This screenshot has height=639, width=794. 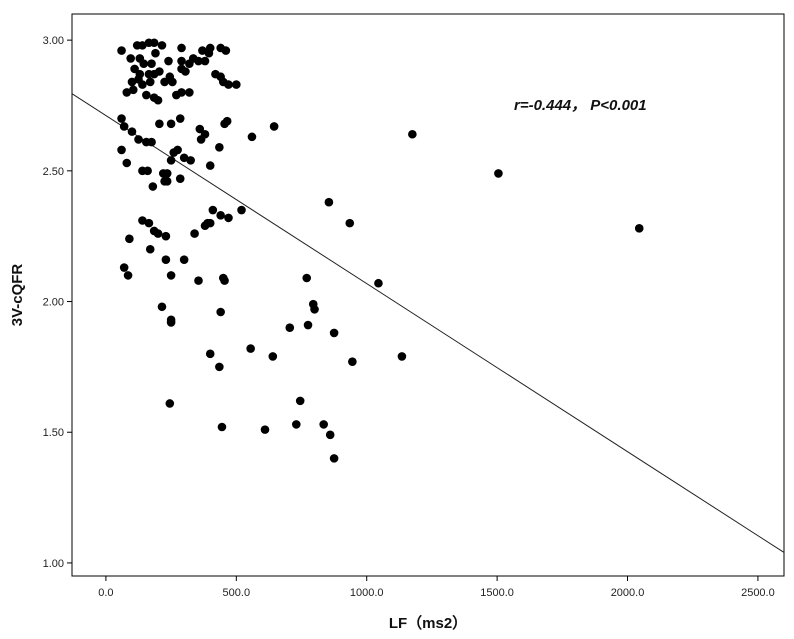 What do you see at coordinates (53, 564) in the screenshot?
I see `y-tick-label: 1.00` at bounding box center [53, 564].